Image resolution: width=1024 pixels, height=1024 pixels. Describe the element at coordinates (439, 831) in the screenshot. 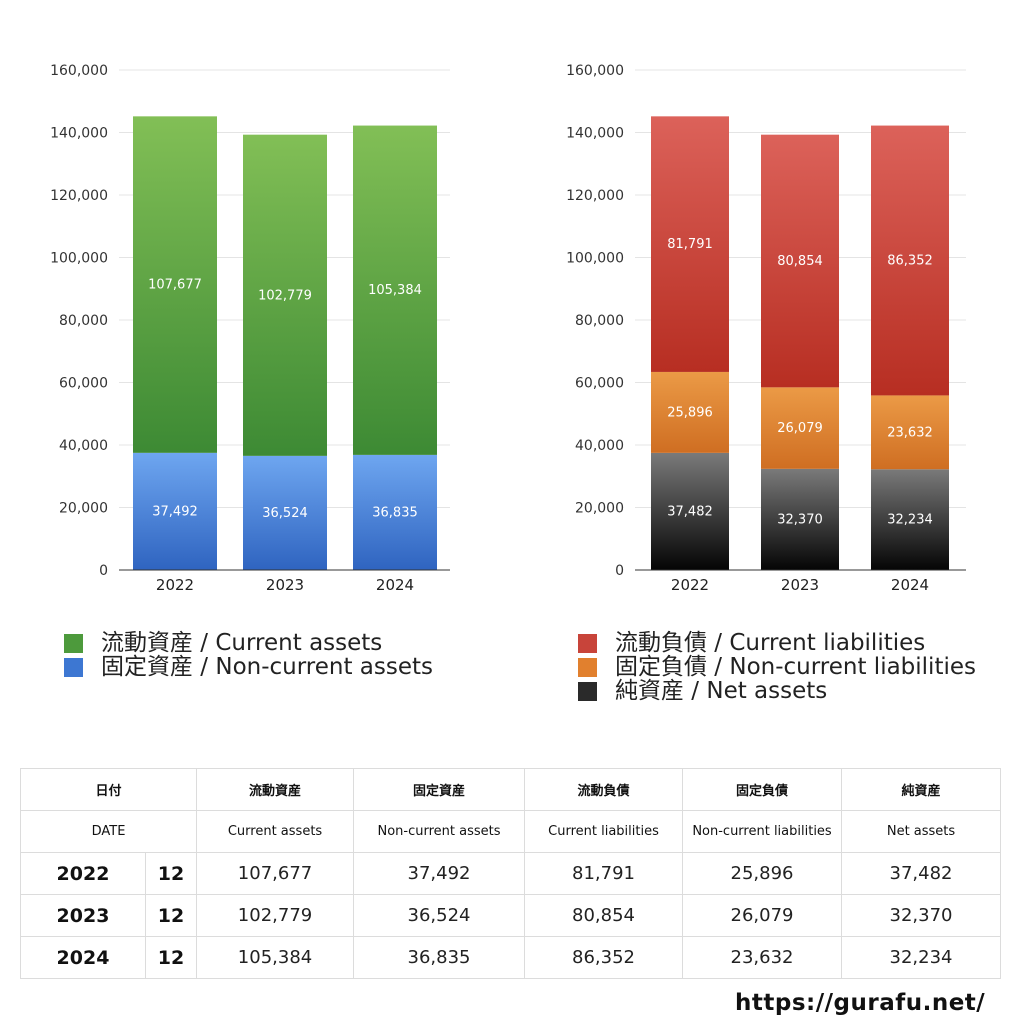

I see `header-non-current-assets-en: Non-current assets` at that location.